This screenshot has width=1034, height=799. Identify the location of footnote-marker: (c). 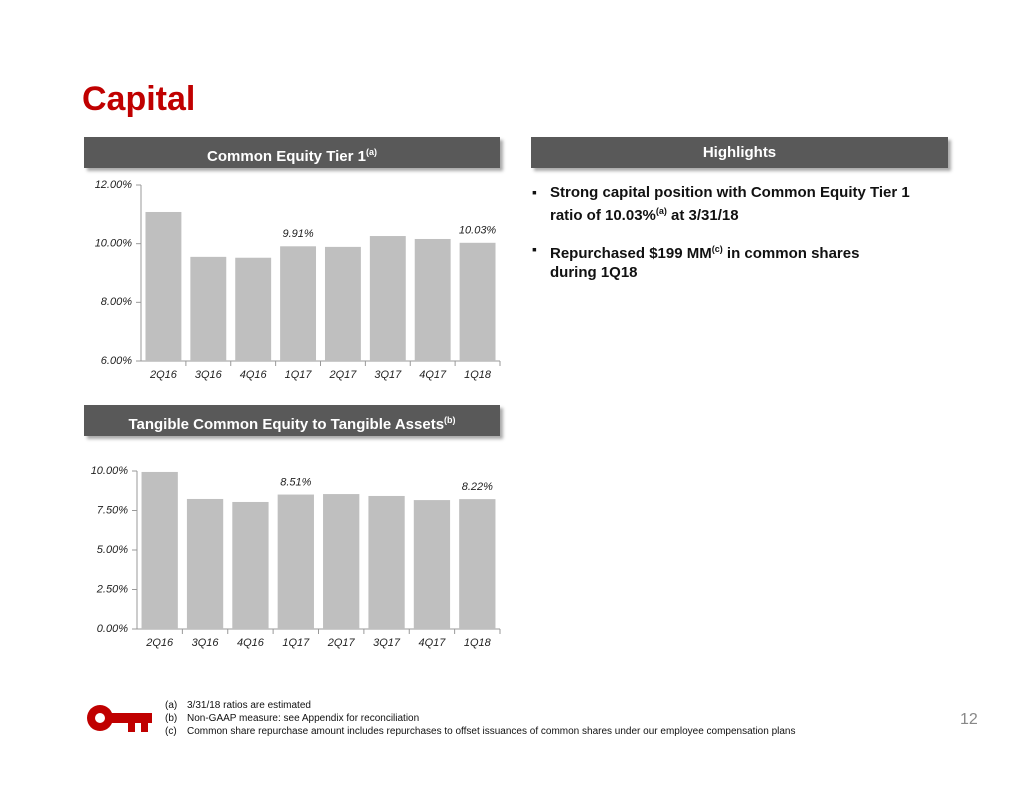
(171, 731).